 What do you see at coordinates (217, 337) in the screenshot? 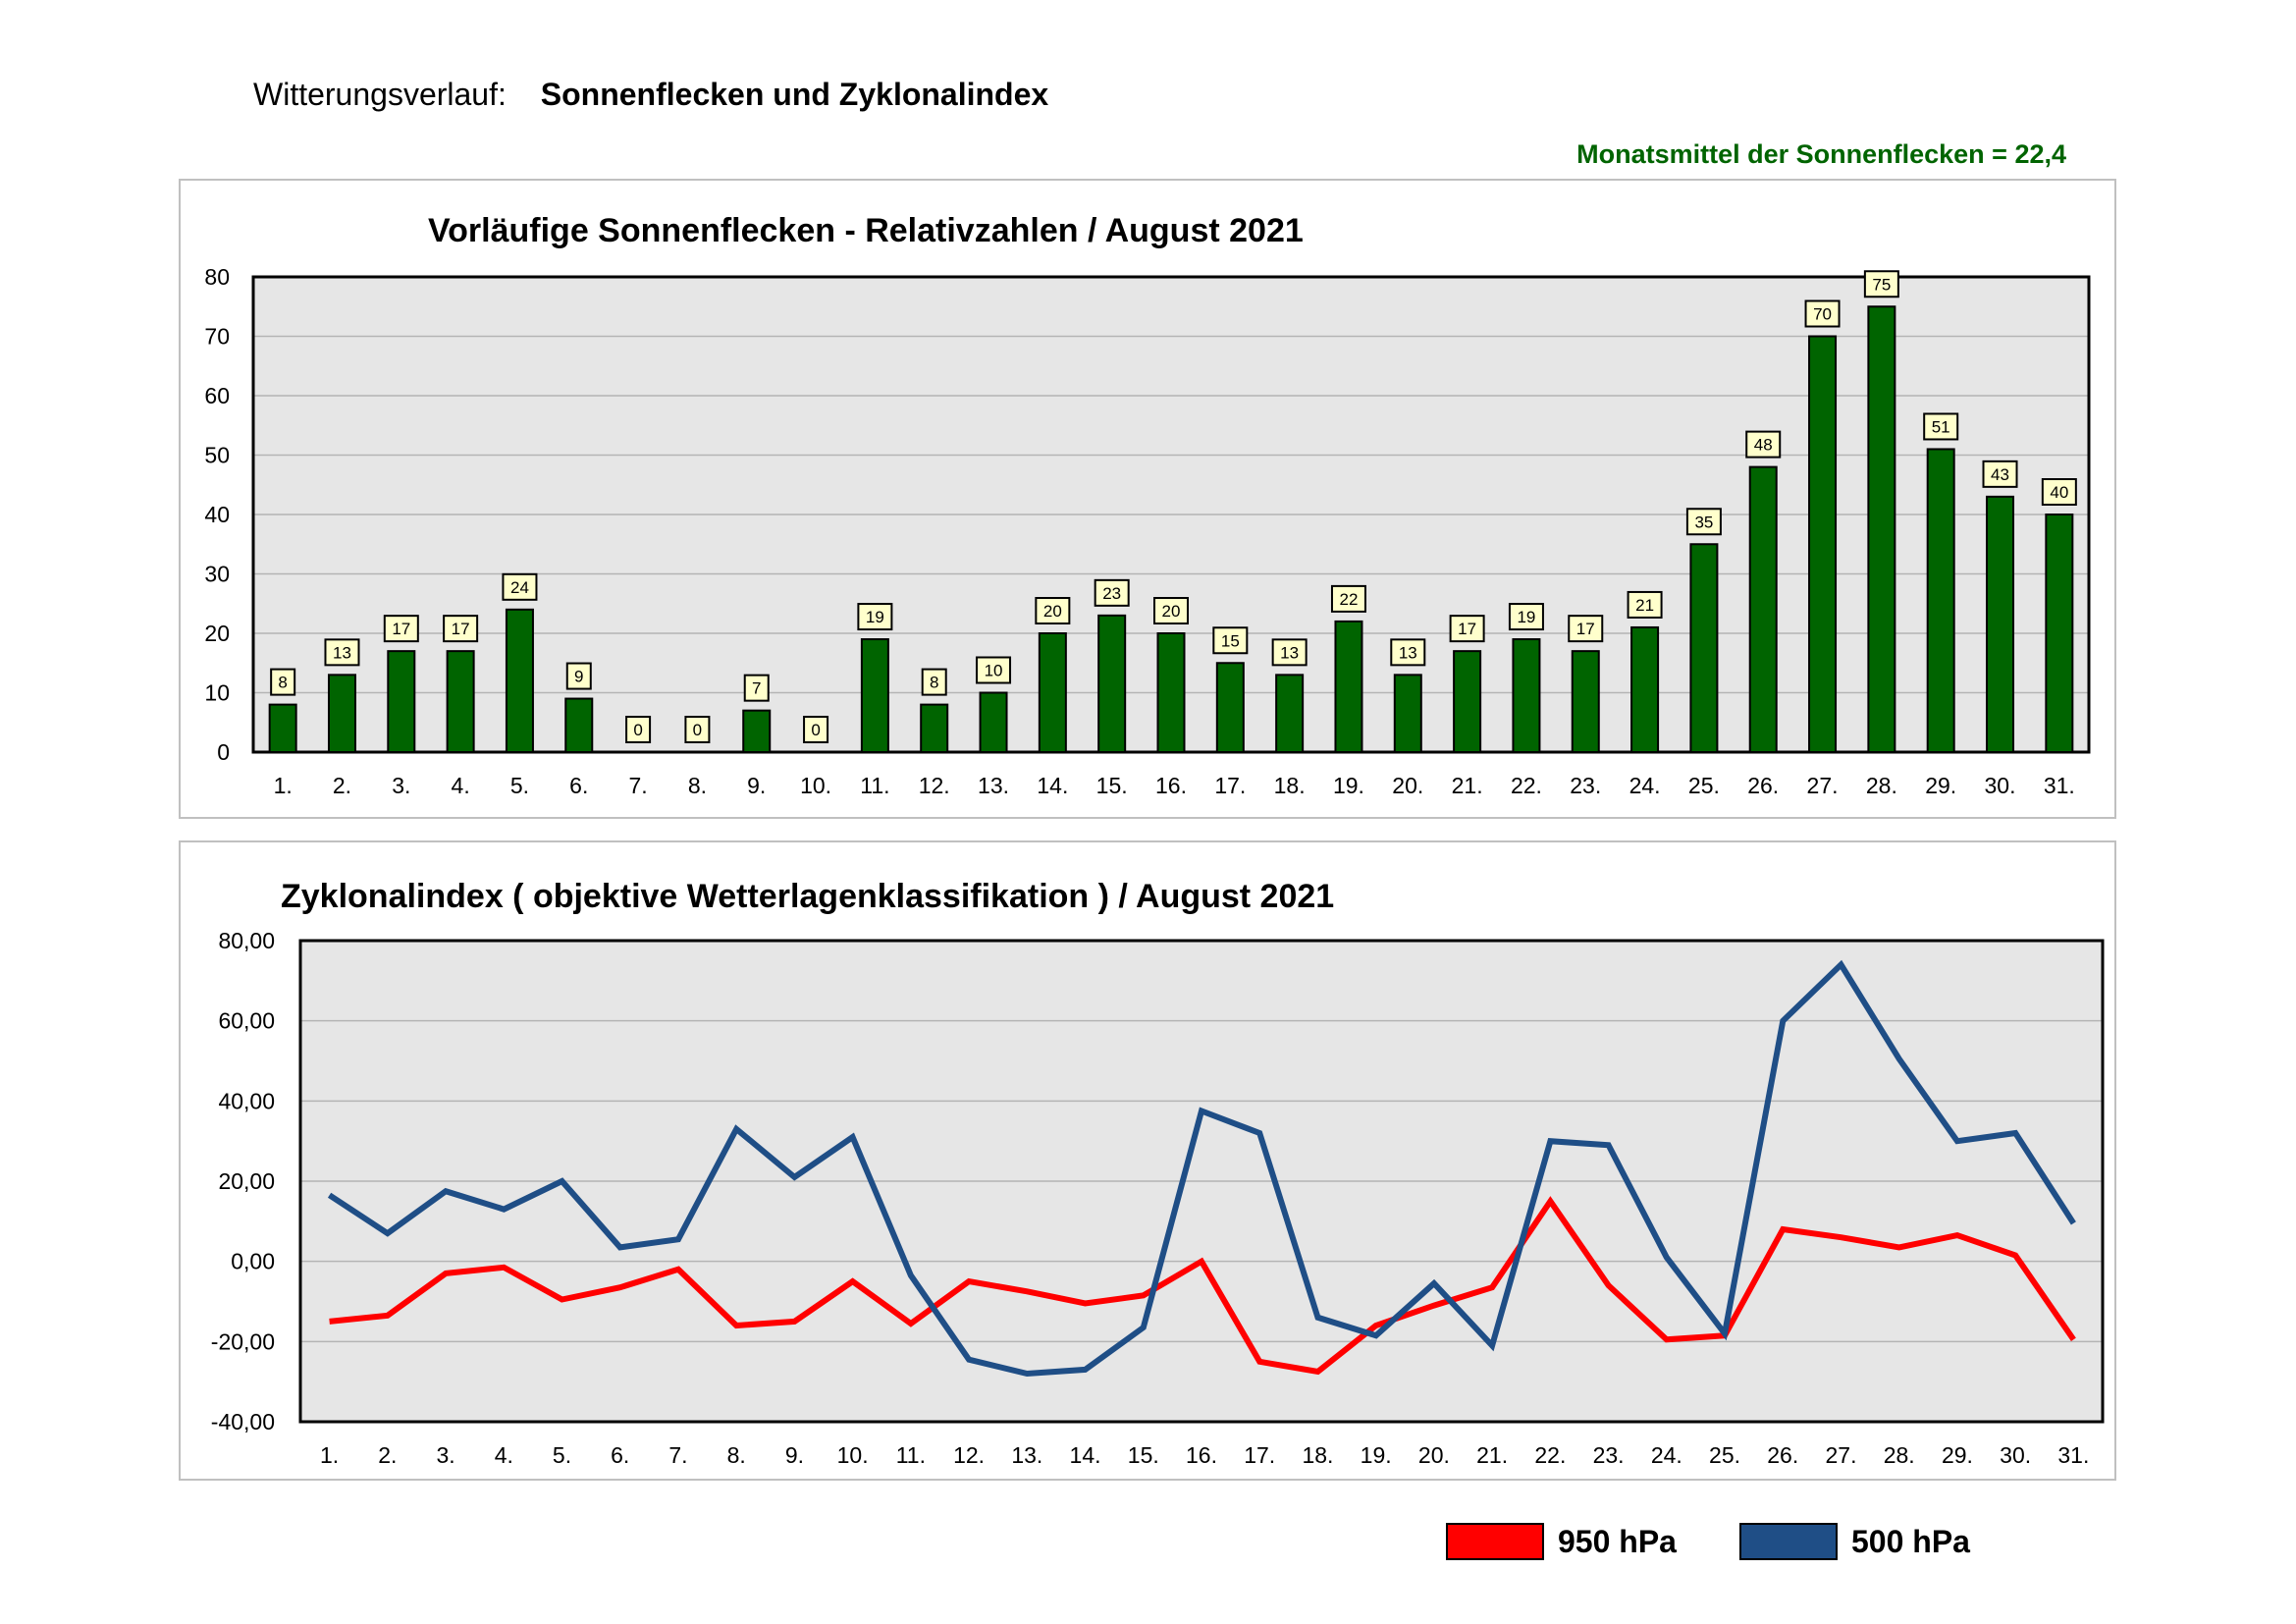
I see `y-tick-label: 70` at bounding box center [217, 337].